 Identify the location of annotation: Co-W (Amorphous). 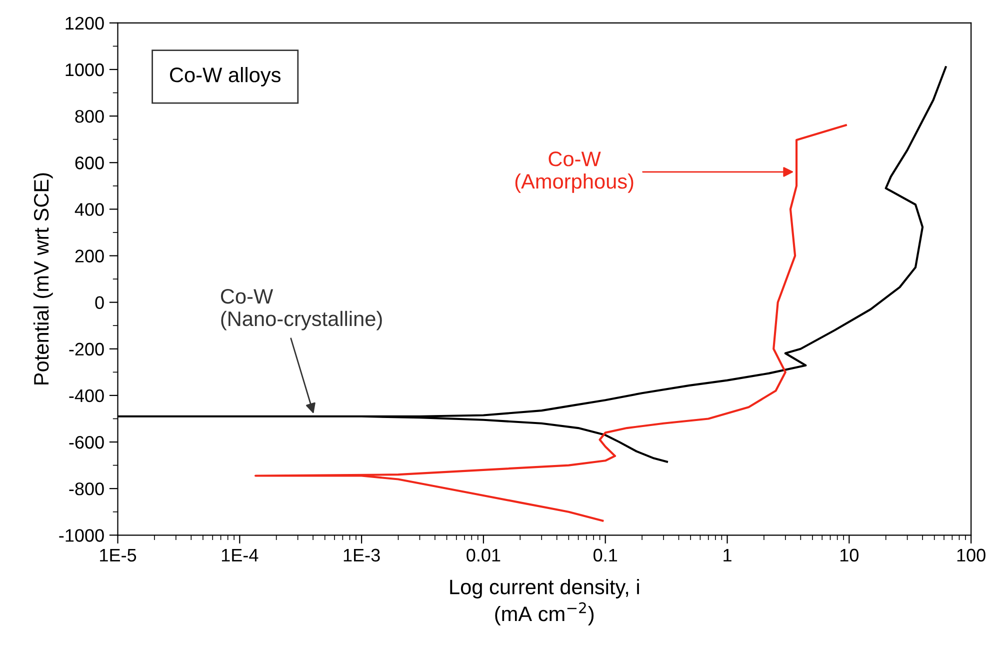
(574, 172).